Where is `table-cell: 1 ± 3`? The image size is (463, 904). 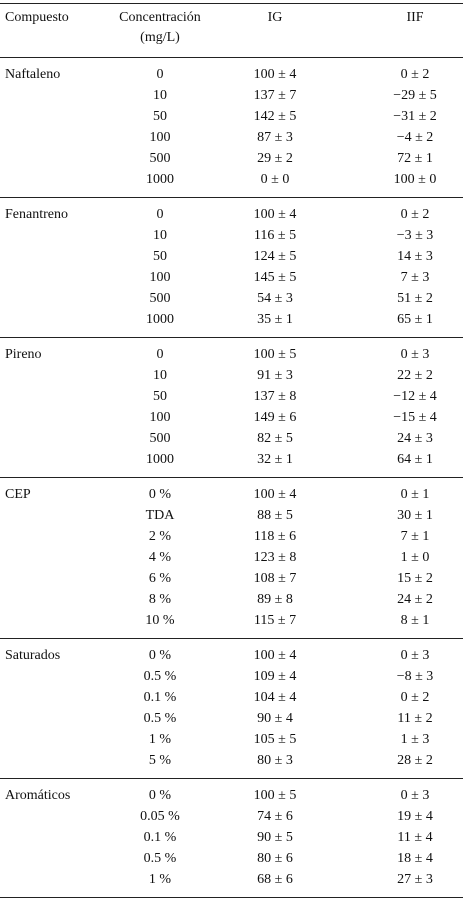
table-cell: 1 ± 3 is located at coordinates (415, 739).